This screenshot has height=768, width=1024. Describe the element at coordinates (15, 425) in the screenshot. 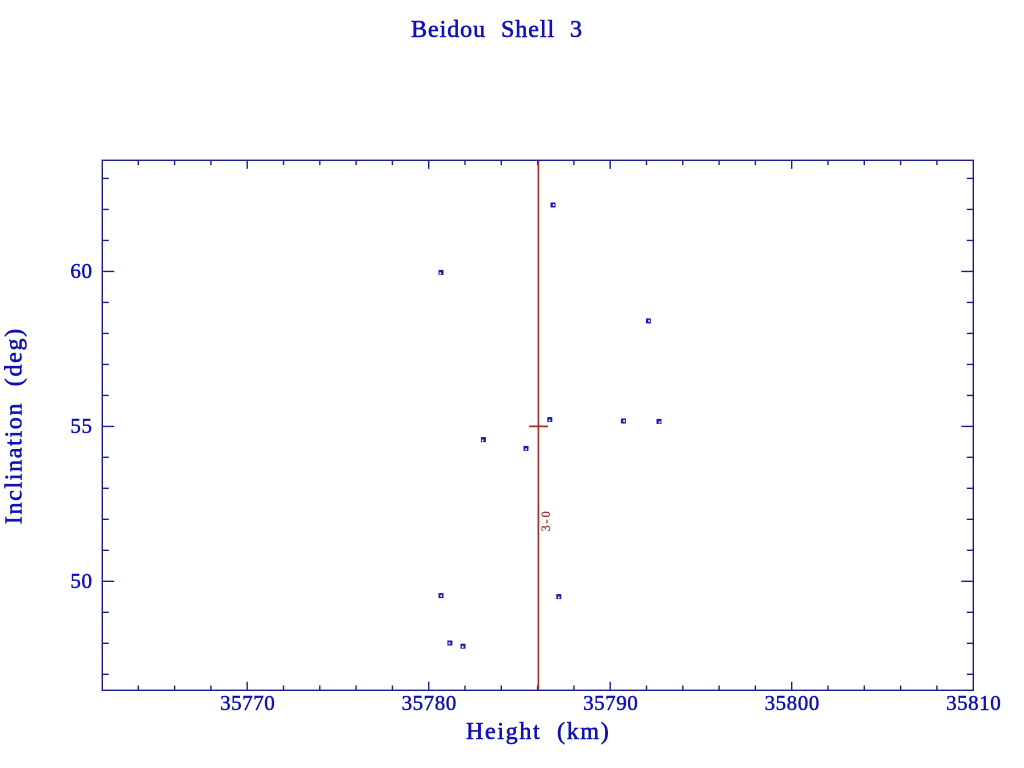

I see `svg-text: Inclination (deg)` at that location.